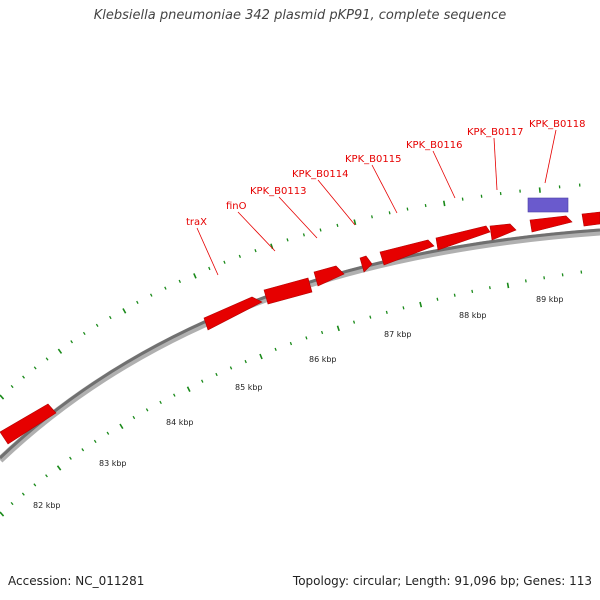  I want to click on kbp-label-89: 89 kbp, so click(550, 299).